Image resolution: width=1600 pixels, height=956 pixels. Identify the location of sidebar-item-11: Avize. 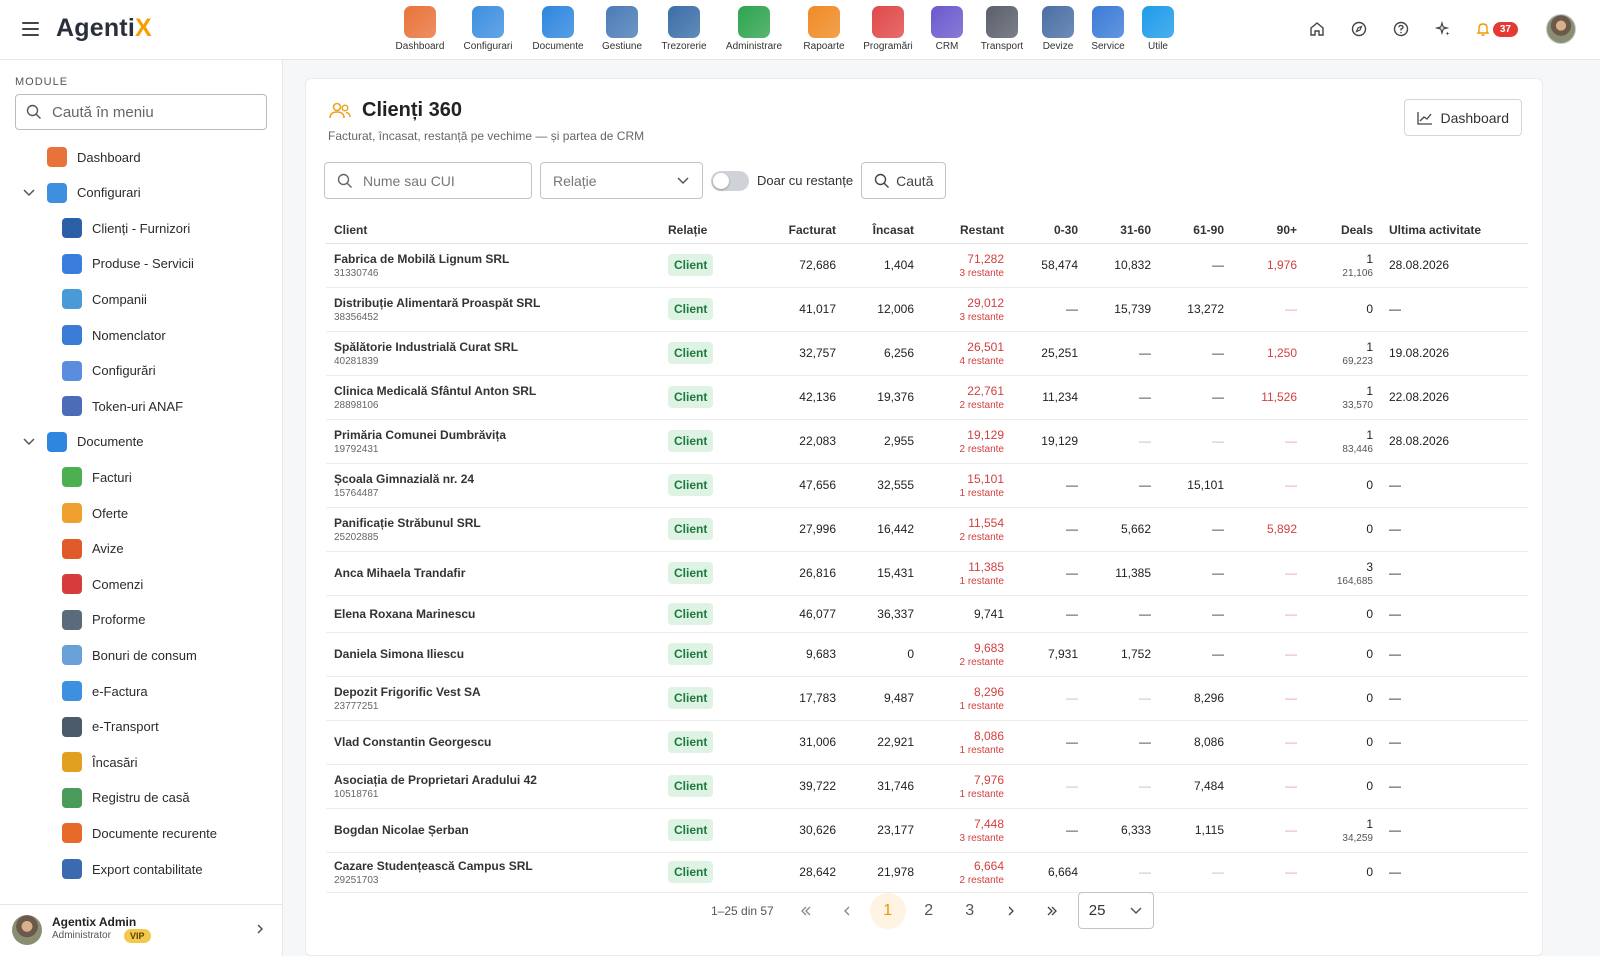
(93, 549).